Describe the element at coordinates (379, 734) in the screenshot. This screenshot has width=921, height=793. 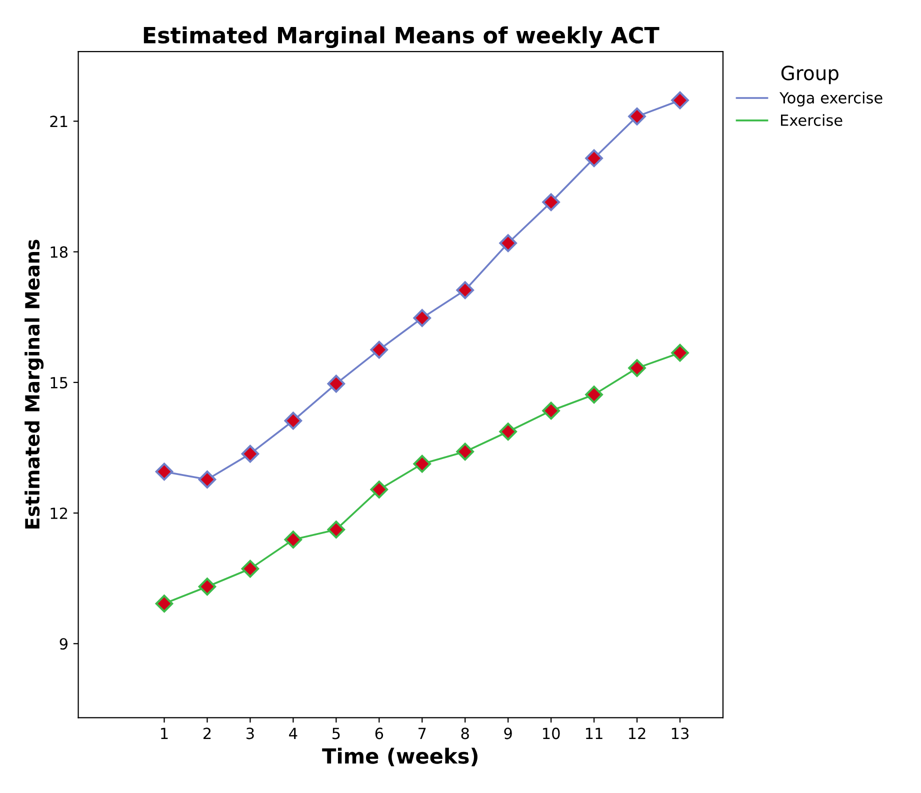
I see `x-tick-label: 6` at that location.